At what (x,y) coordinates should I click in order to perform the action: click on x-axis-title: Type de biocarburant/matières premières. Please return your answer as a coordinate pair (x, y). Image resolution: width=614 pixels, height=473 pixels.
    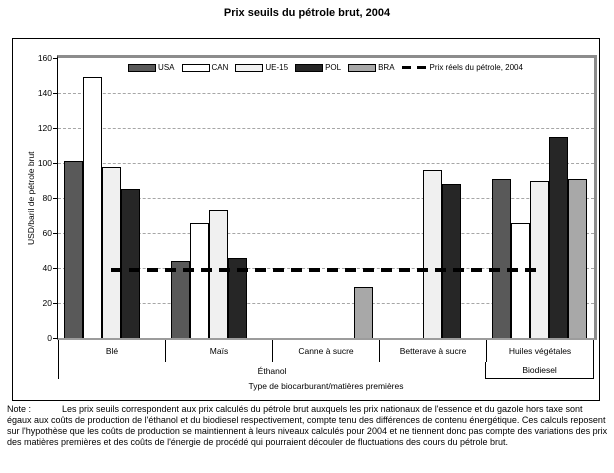
    Looking at the image, I should click on (326, 386).